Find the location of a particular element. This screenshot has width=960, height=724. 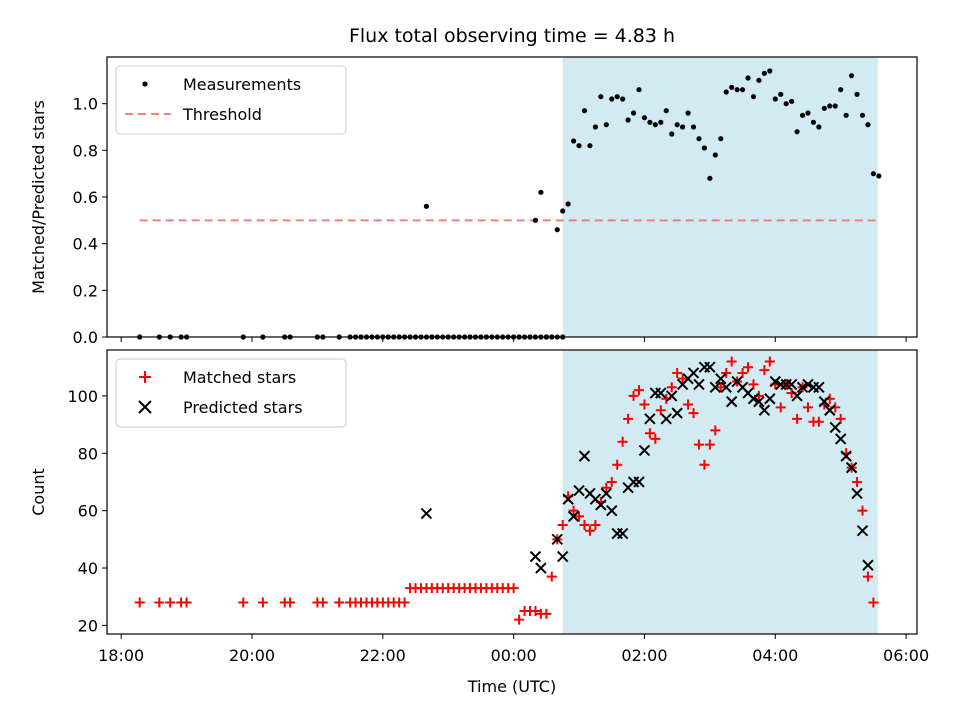

legend-marker-dot is located at coordinates (145, 84).